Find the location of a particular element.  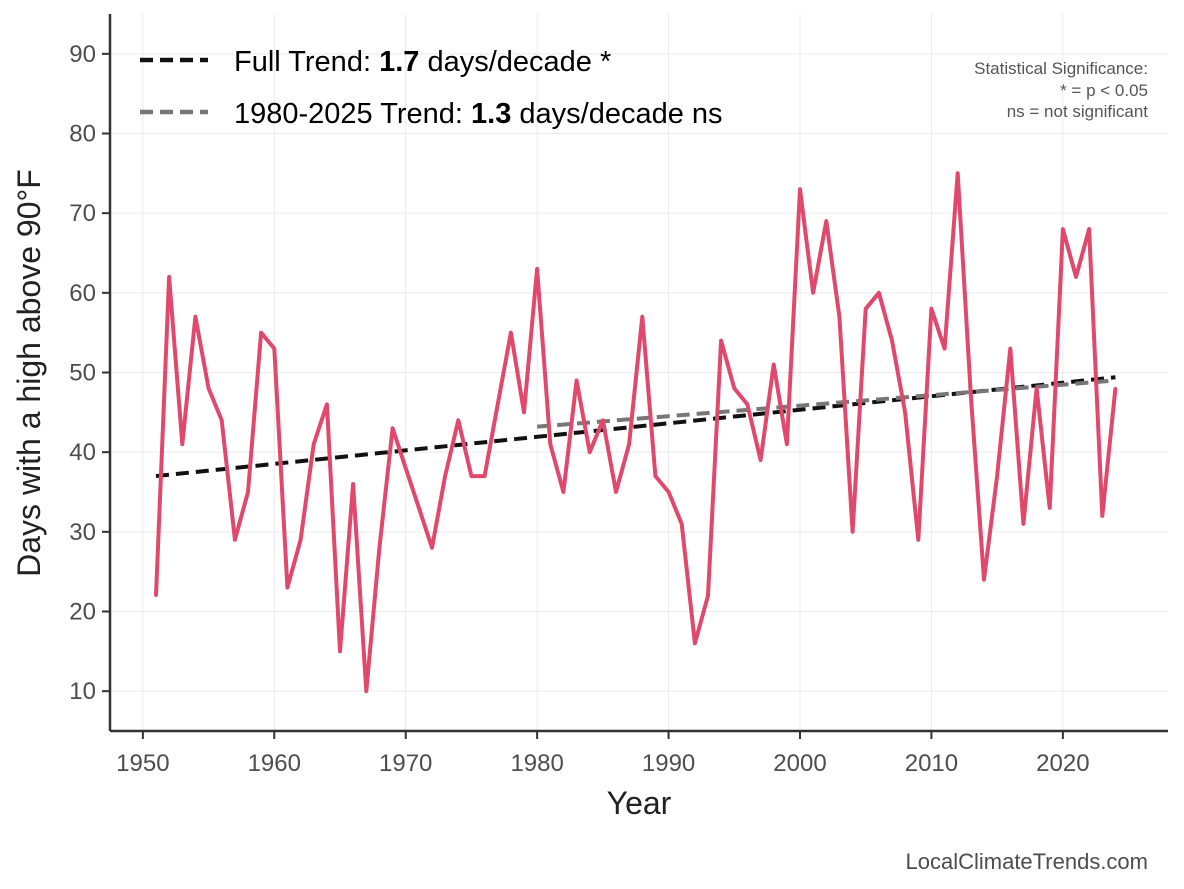

x-tick-label: 1970 is located at coordinates (405, 763).